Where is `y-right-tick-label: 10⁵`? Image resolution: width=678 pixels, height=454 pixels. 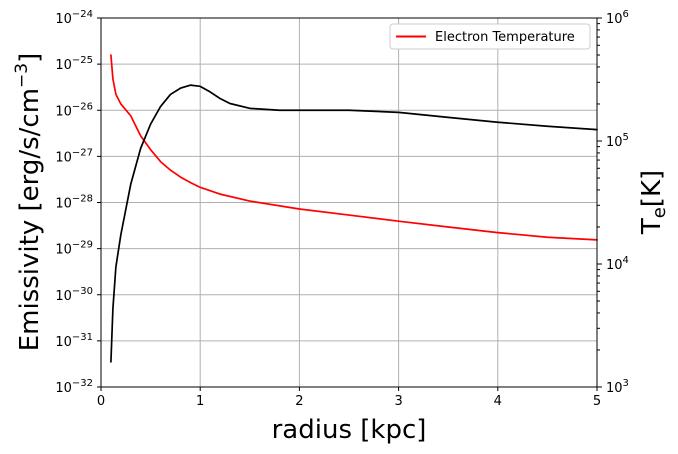
y-right-tick-label: 10⁵ is located at coordinates (617, 141).